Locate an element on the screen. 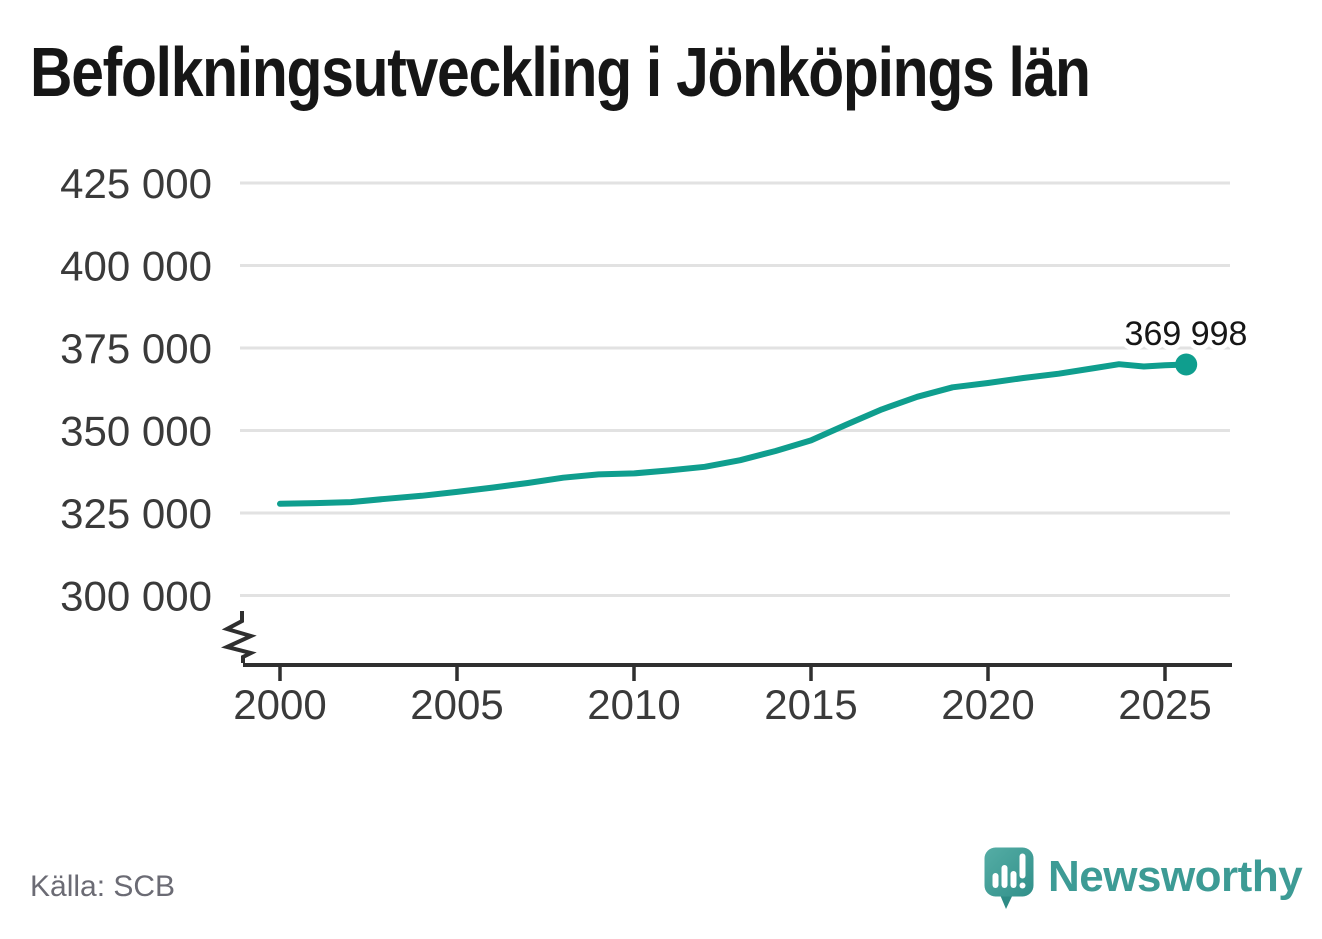 The width and height of the screenshot is (1322, 939). logo-bubble is located at coordinates (1009, 872).